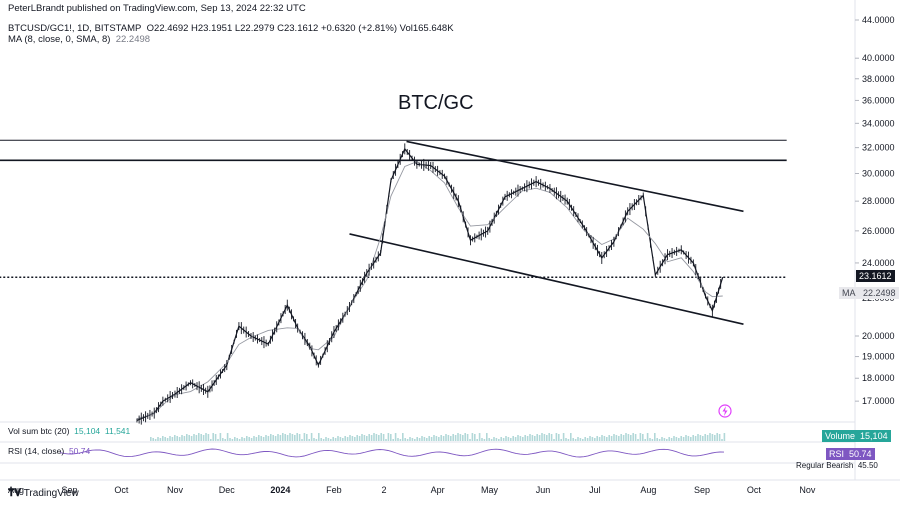 The width and height of the screenshot is (900, 506). Describe the element at coordinates (878, 231) in the screenshot. I see `price-tick-label: 26.0000` at that location.